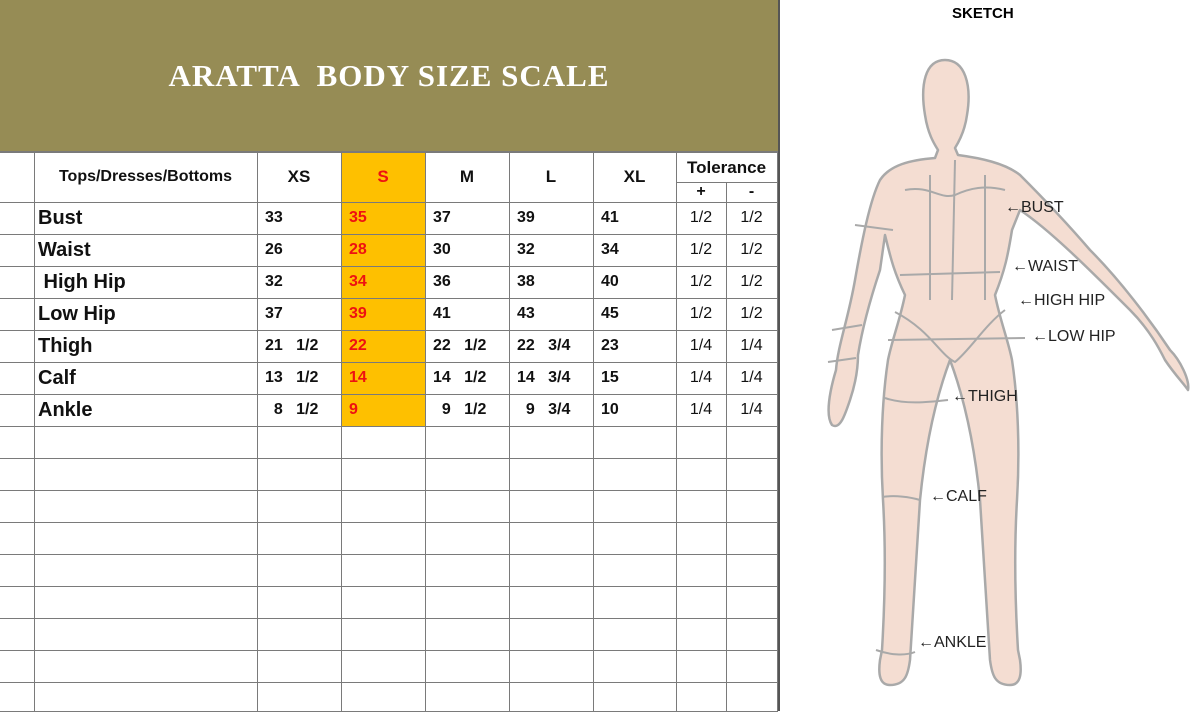  What do you see at coordinates (460, 377) in the screenshot?
I see `size-value: 14 1/2` at bounding box center [460, 377].